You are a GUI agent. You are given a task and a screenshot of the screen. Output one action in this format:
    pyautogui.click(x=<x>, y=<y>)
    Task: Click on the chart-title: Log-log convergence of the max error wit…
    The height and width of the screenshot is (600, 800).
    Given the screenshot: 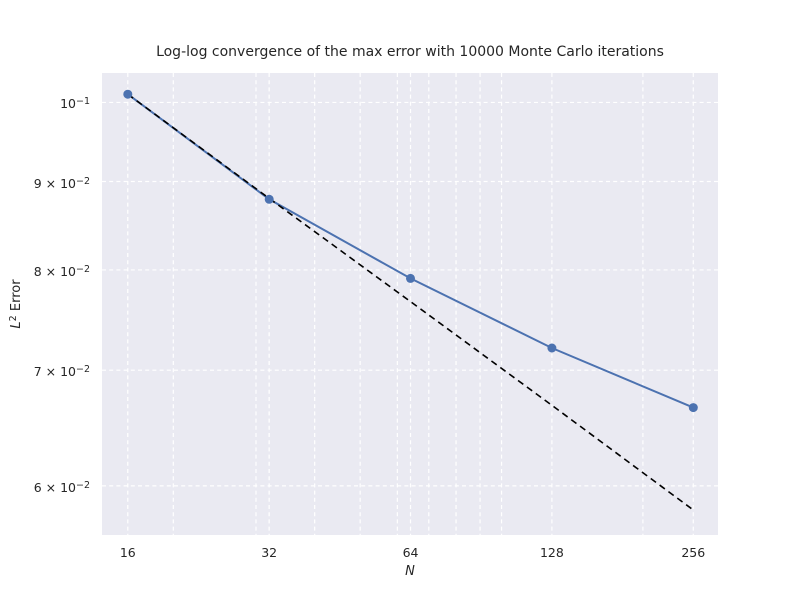 What is the action you would take?
    pyautogui.click(x=410, y=52)
    